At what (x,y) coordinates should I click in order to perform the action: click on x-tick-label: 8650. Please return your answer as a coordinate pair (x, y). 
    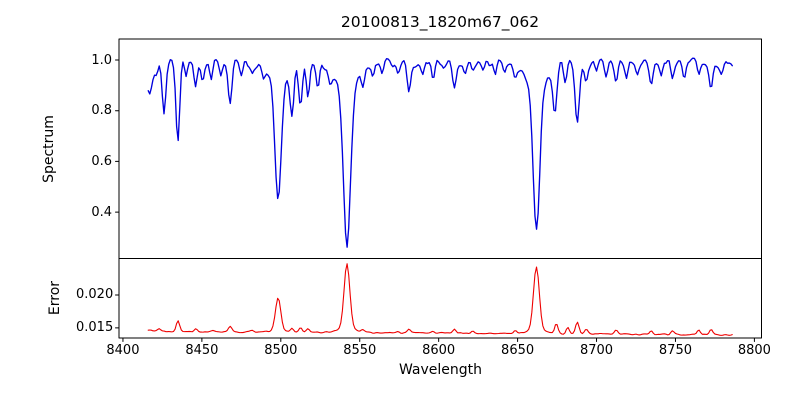
    Looking at the image, I should click on (518, 350).